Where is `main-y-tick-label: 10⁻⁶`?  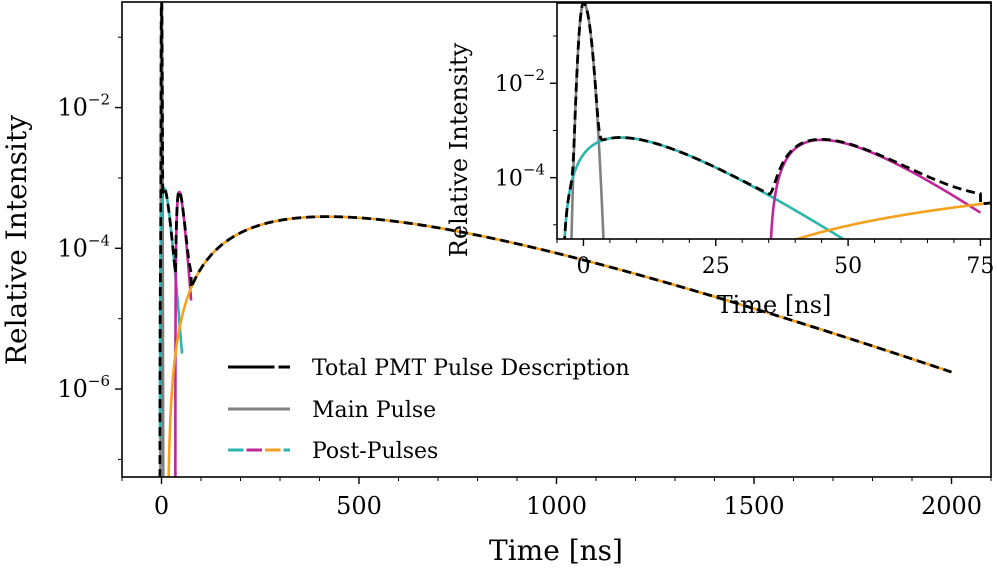 main-y-tick-label: 10⁻⁶ is located at coordinates (83, 387).